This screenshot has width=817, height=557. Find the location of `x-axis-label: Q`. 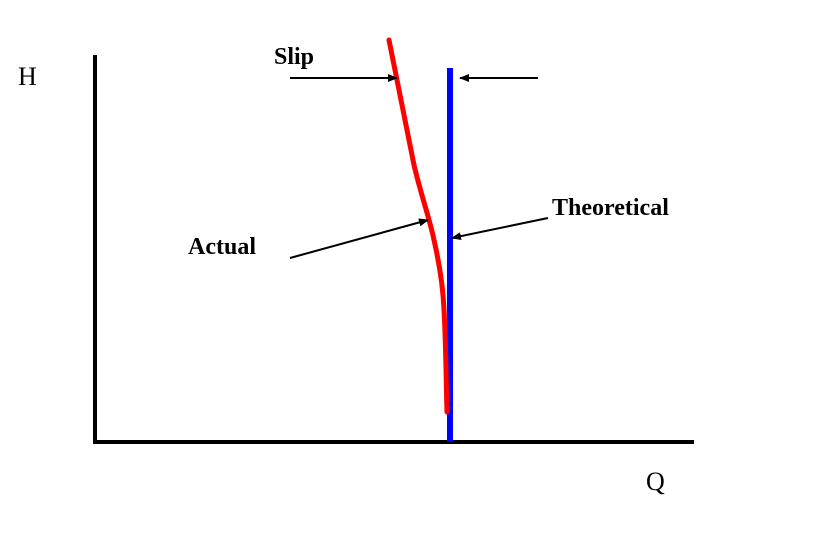

x-axis-label: Q is located at coordinates (655, 481).